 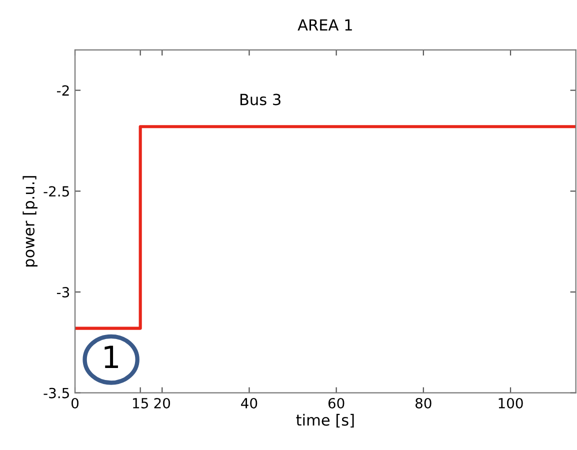 I want to click on x-tick-label: 60, so click(x=336, y=403).